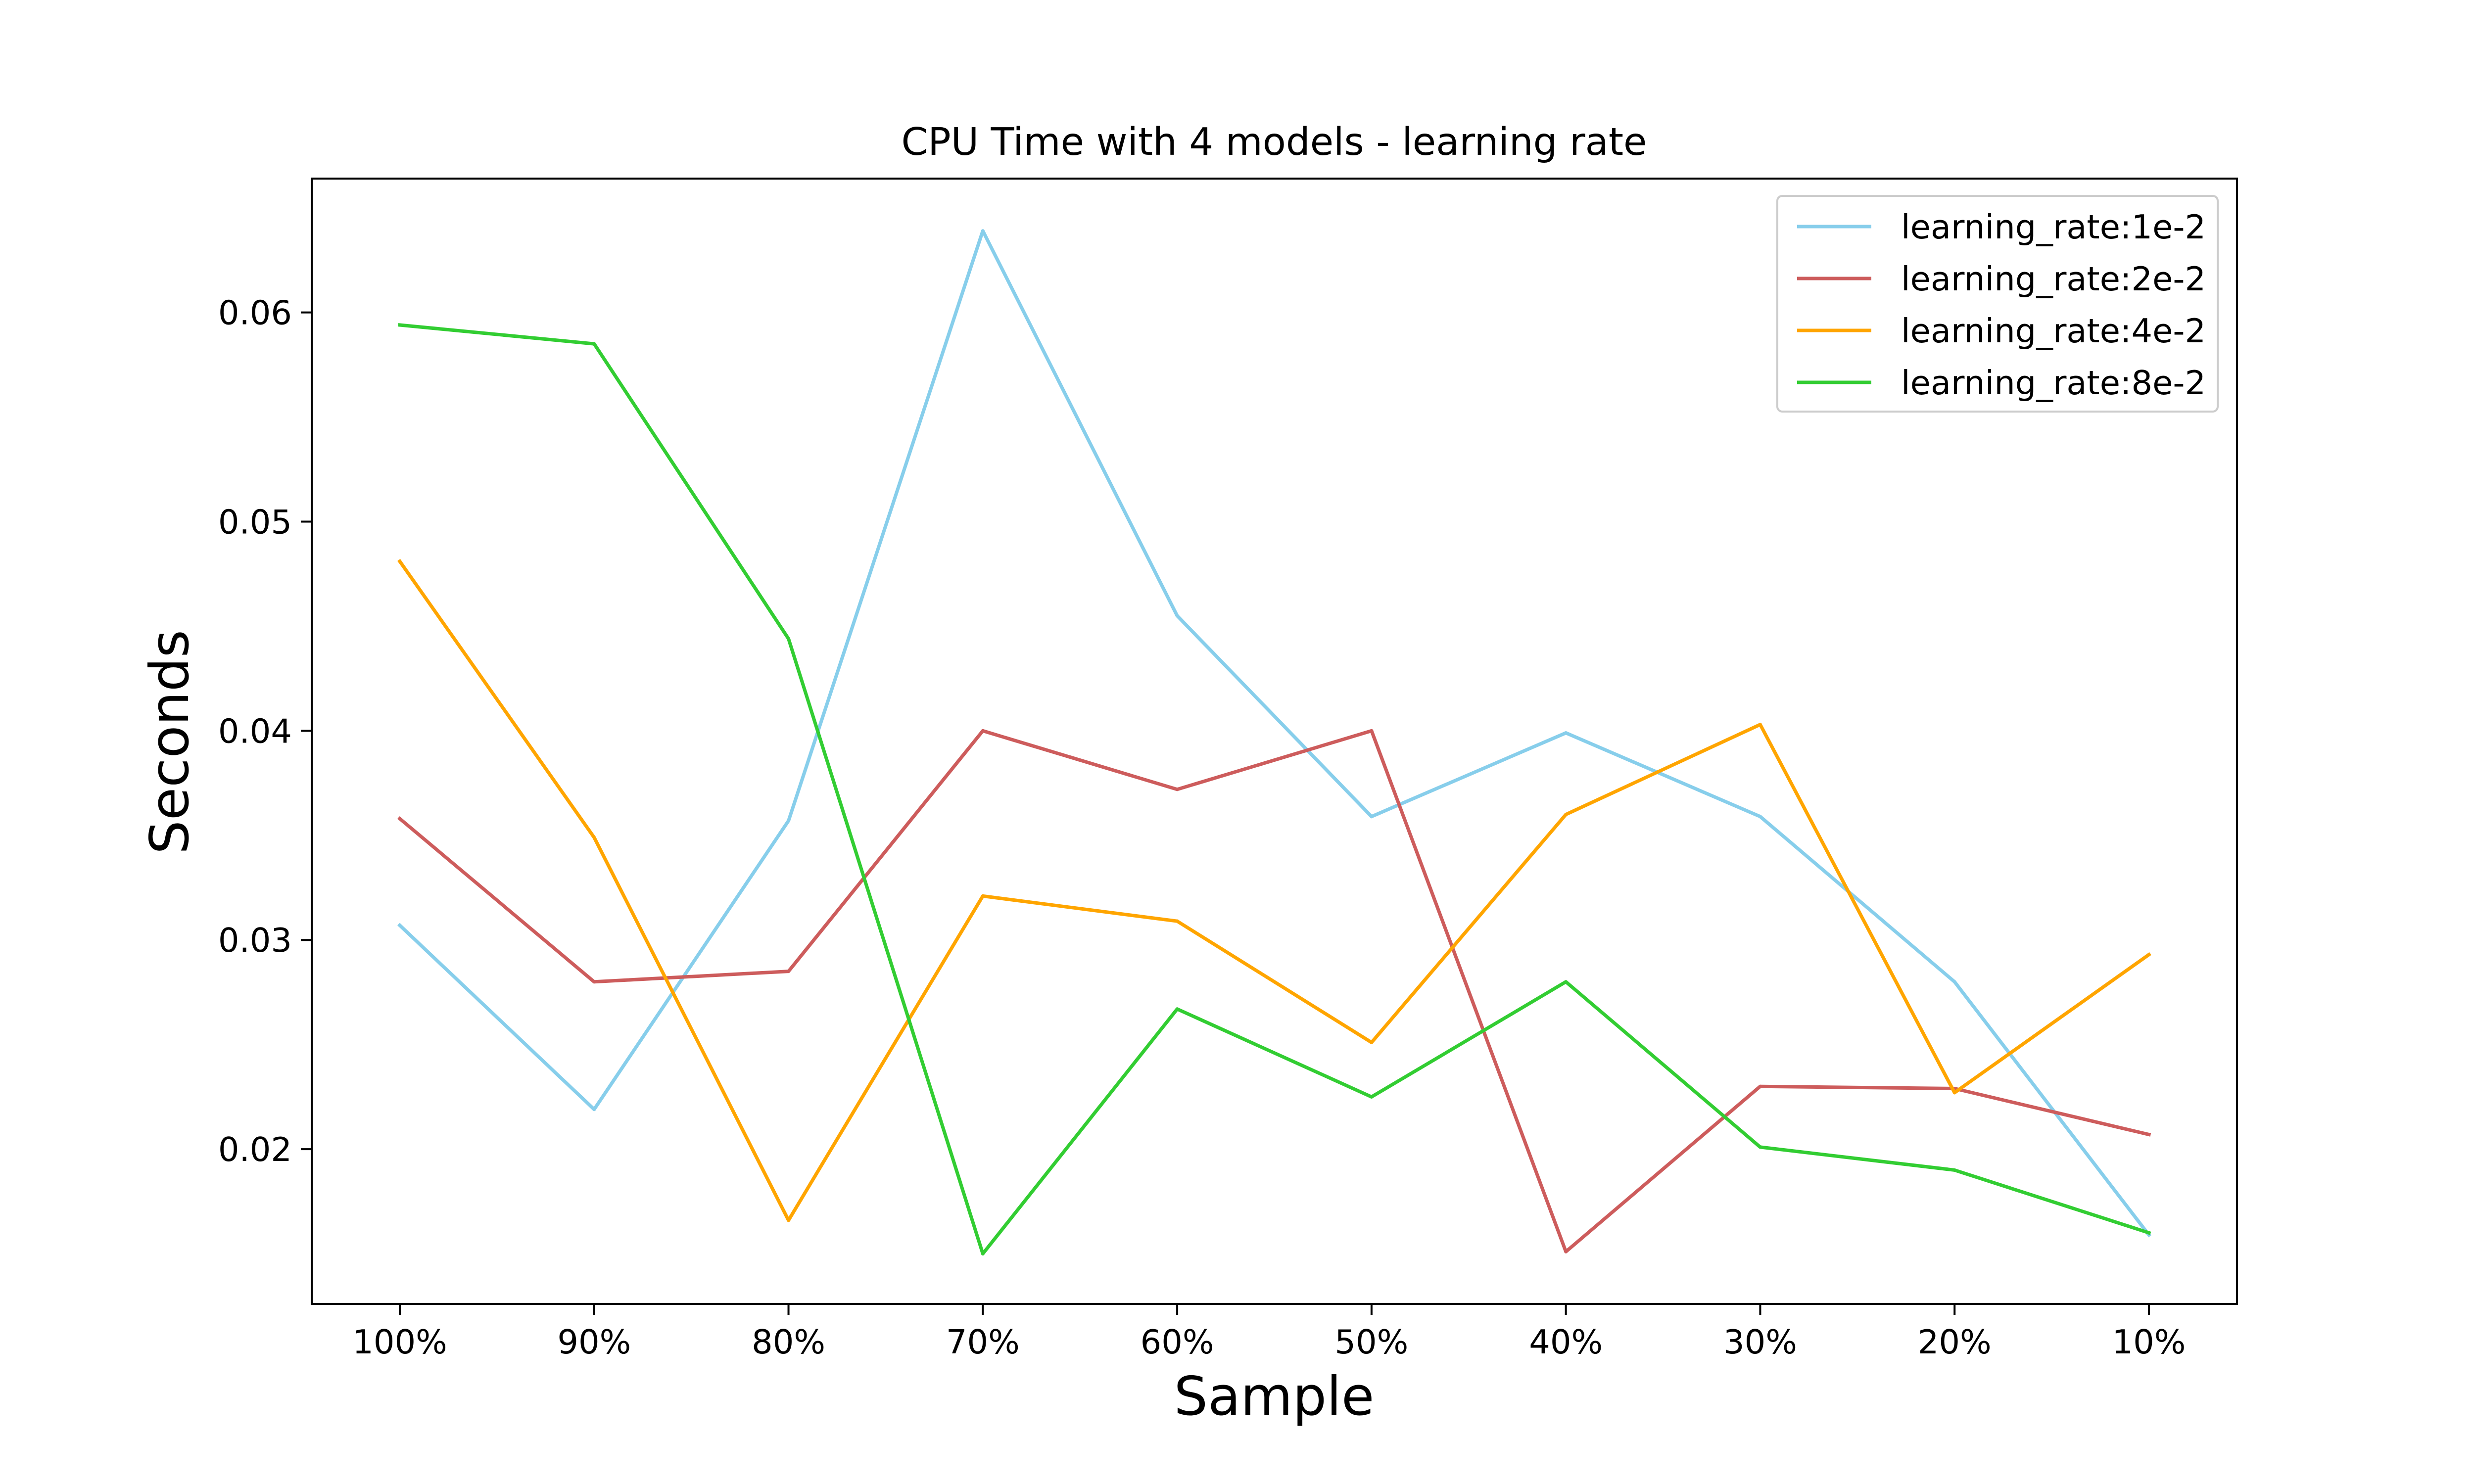 The height and width of the screenshot is (1484, 2474). What do you see at coordinates (1275, 142) in the screenshot?
I see `chart-title: CPU Time with 4 models - learning rate` at bounding box center [1275, 142].